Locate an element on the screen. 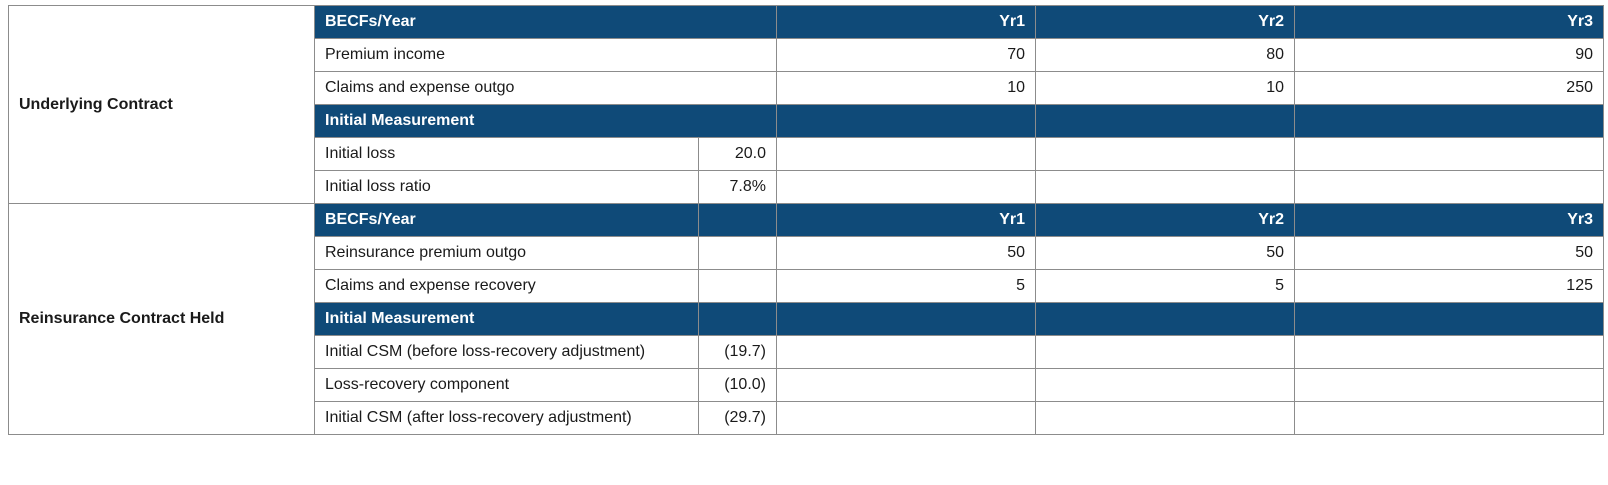 This screenshot has height=485, width=1608. table-row: Claims and expense outgo 10 10 250 is located at coordinates (806, 88).